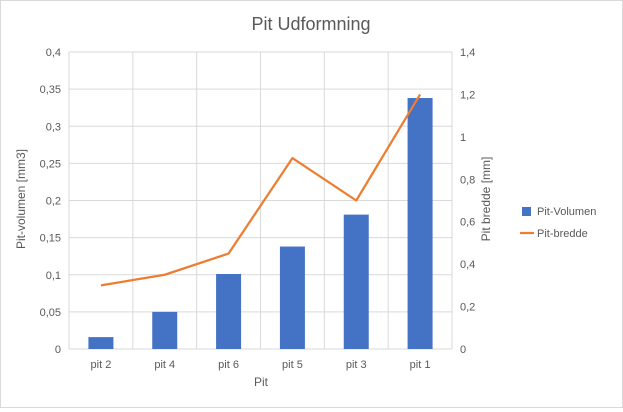 The width and height of the screenshot is (623, 412). Describe the element at coordinates (21, 199) in the screenshot. I see `y-axis-title: Pit-volumen [mm3]` at that location.